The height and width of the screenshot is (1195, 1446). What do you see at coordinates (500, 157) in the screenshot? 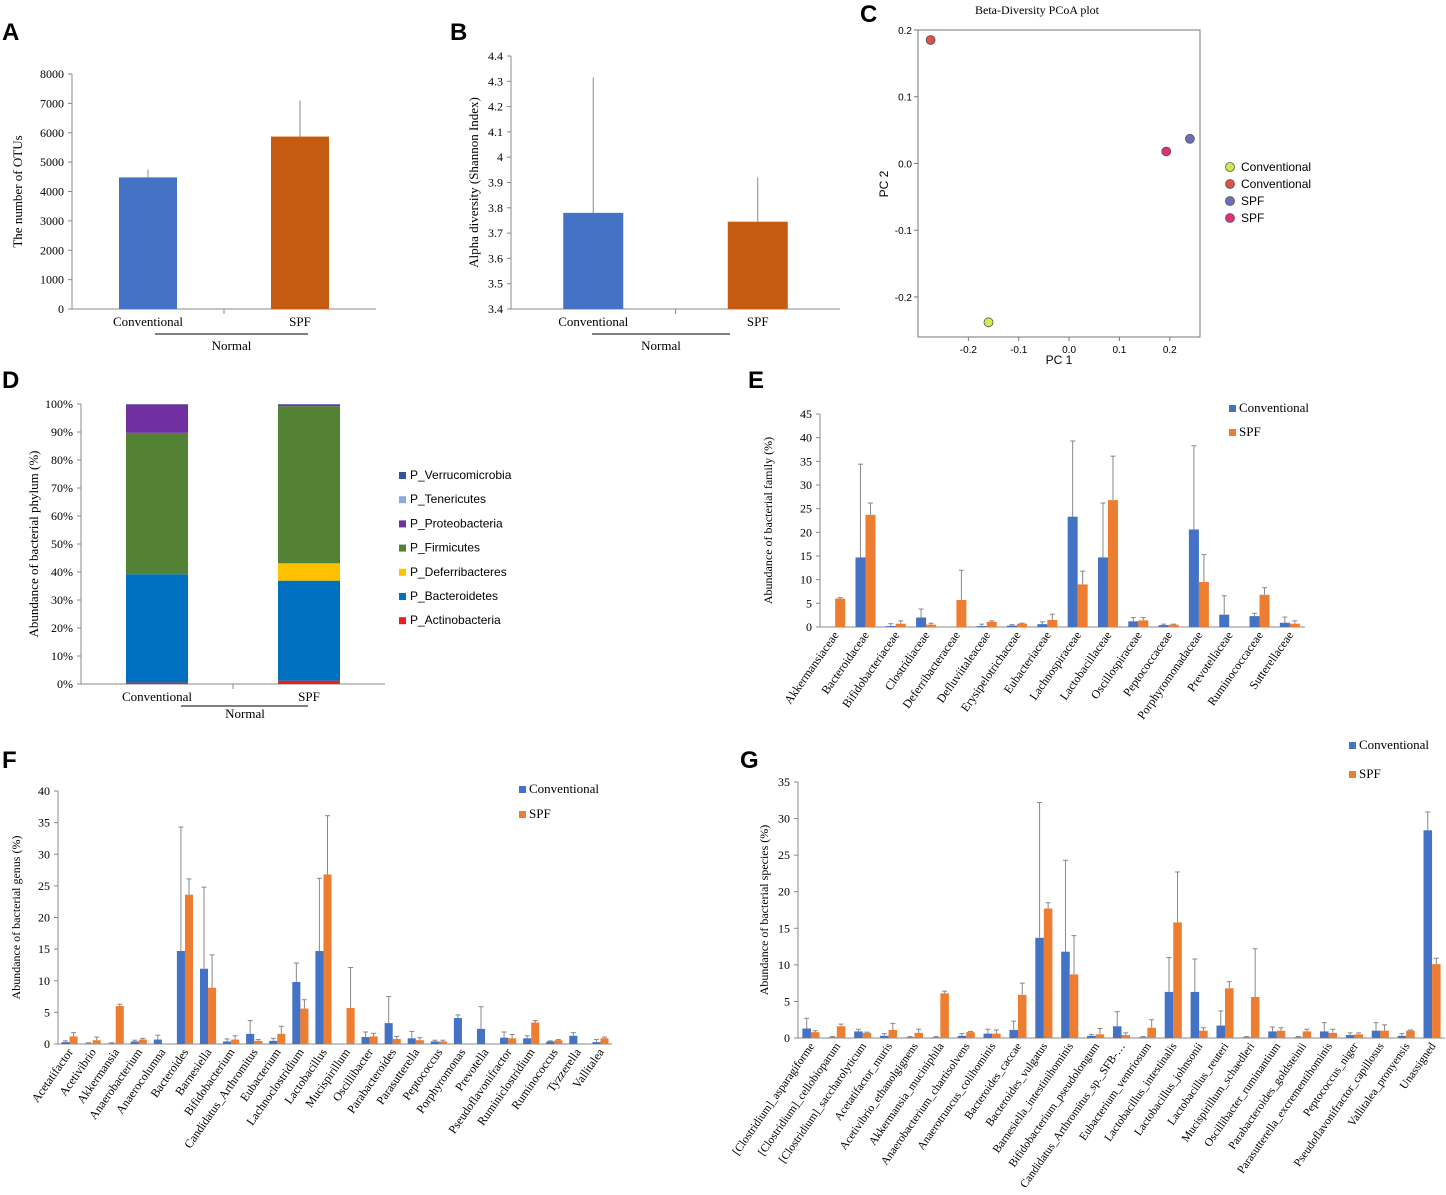
I see `y-tick-label: 4` at bounding box center [500, 157].